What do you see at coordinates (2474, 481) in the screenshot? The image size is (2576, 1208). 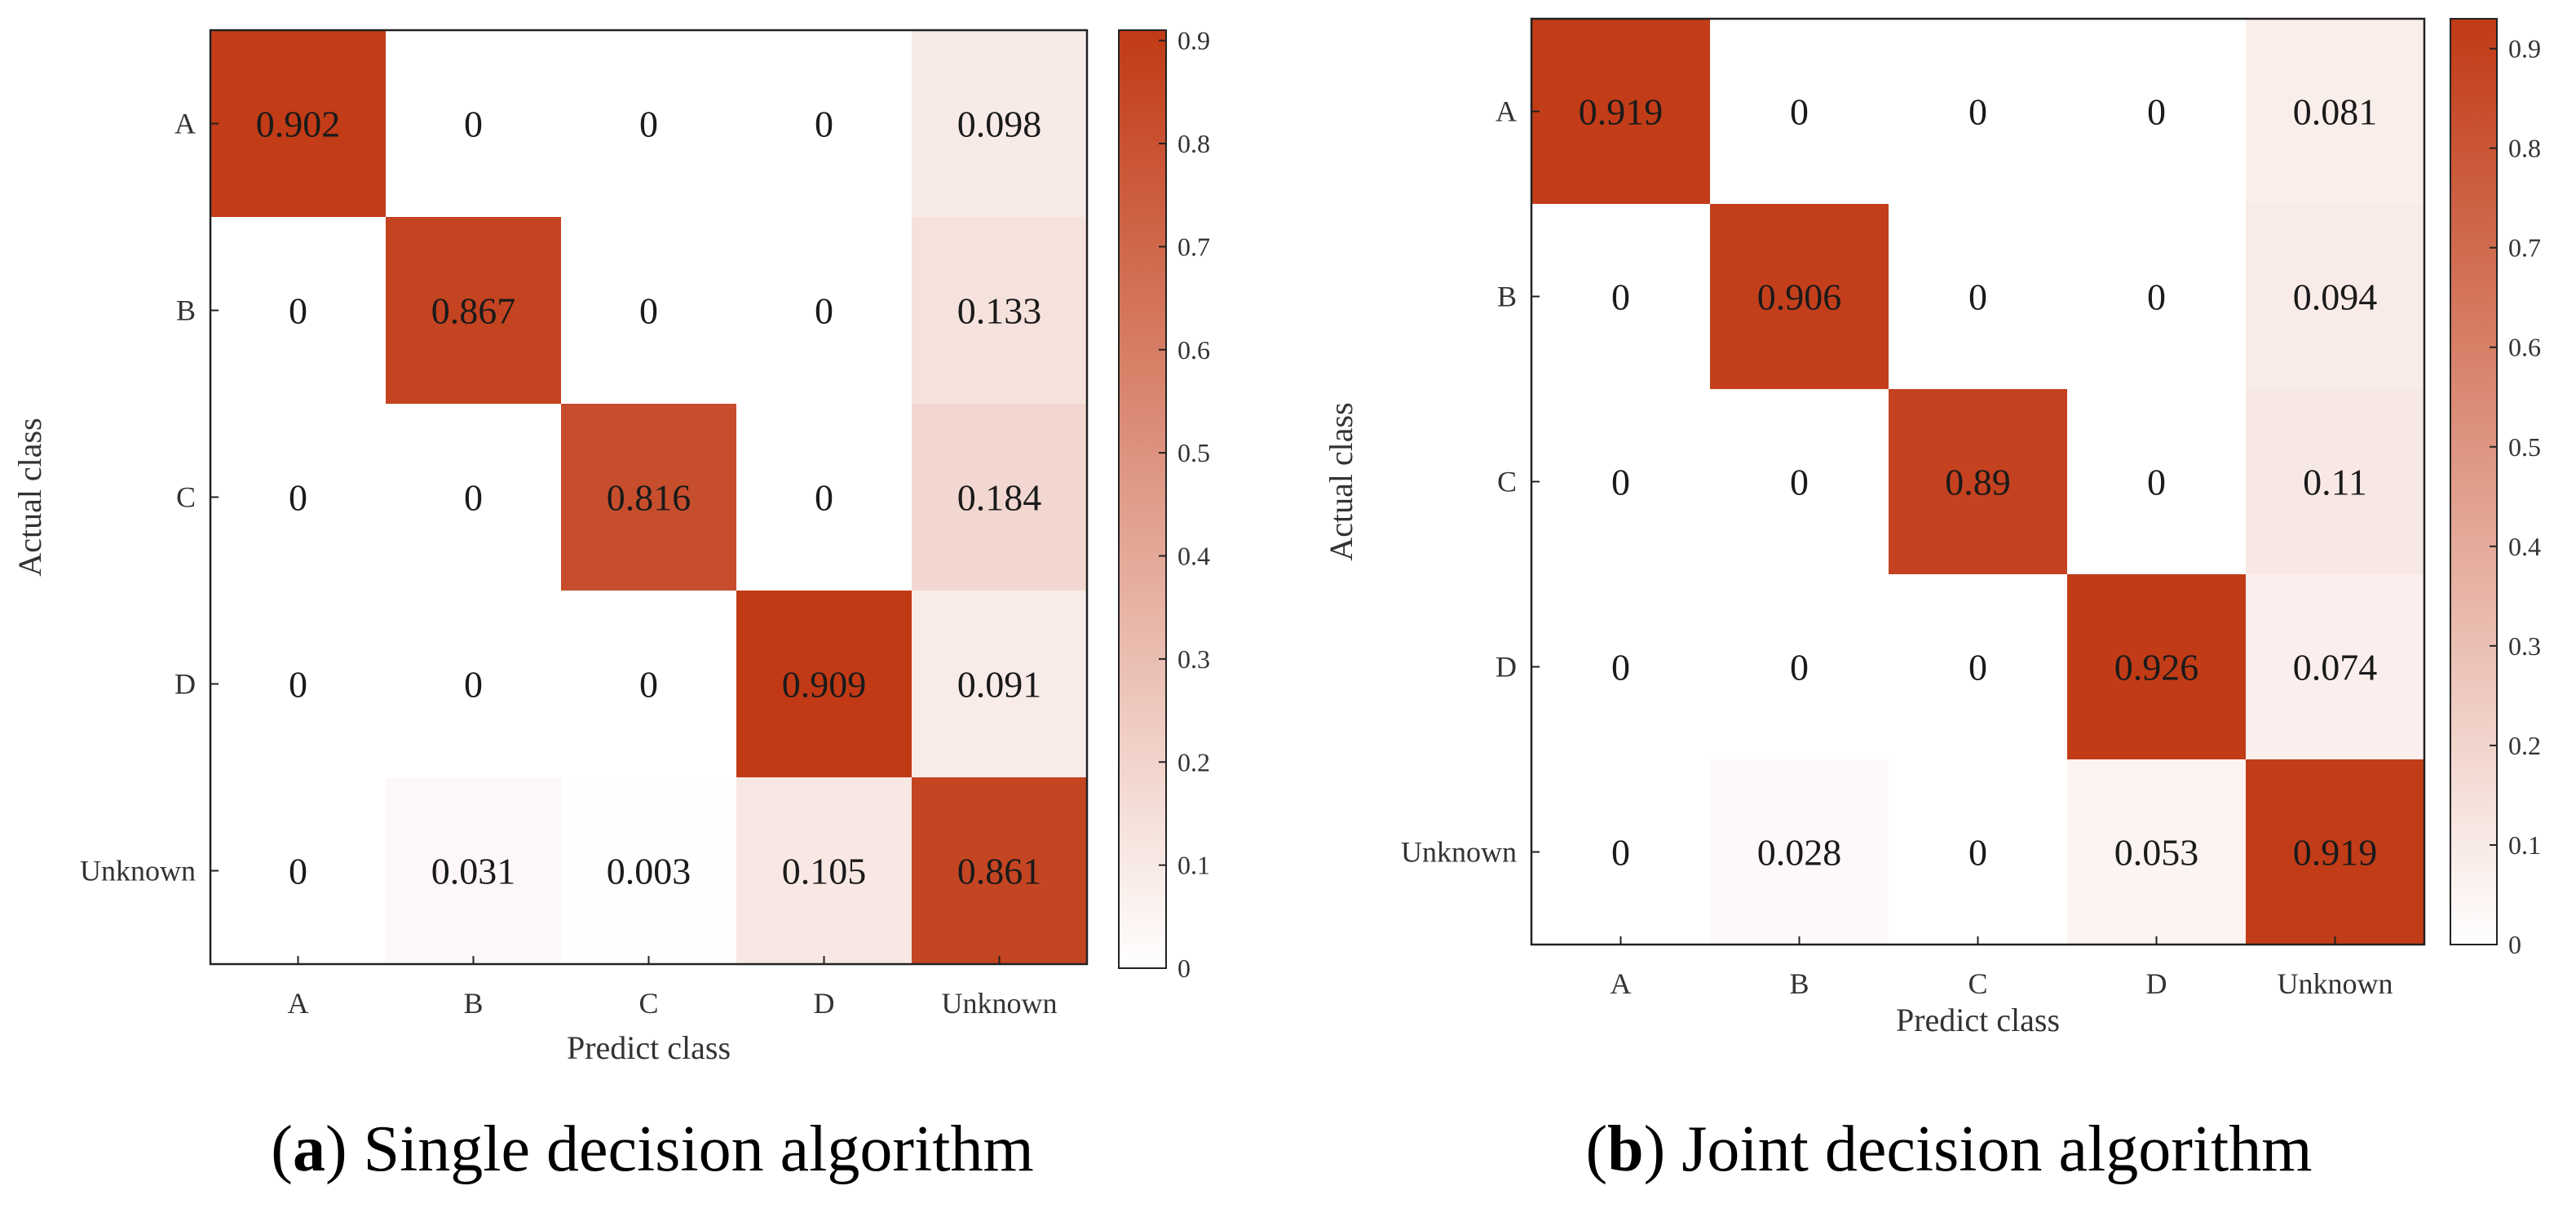 I see `colorbar-b` at bounding box center [2474, 481].